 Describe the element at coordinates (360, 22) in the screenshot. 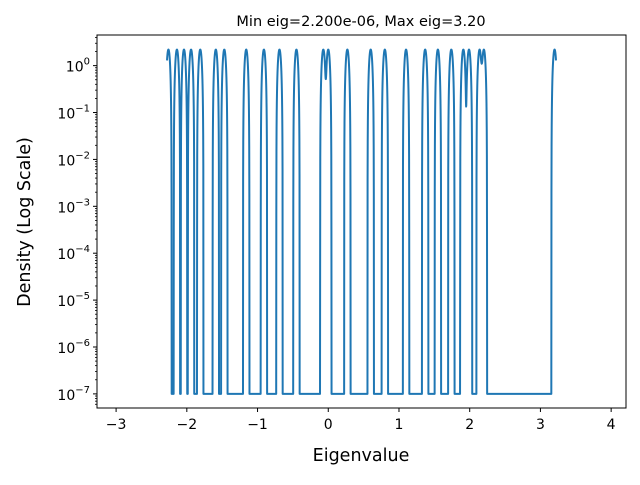

I see `chart-title: Min eig=2.200e-06, Max eig=3.20` at that location.